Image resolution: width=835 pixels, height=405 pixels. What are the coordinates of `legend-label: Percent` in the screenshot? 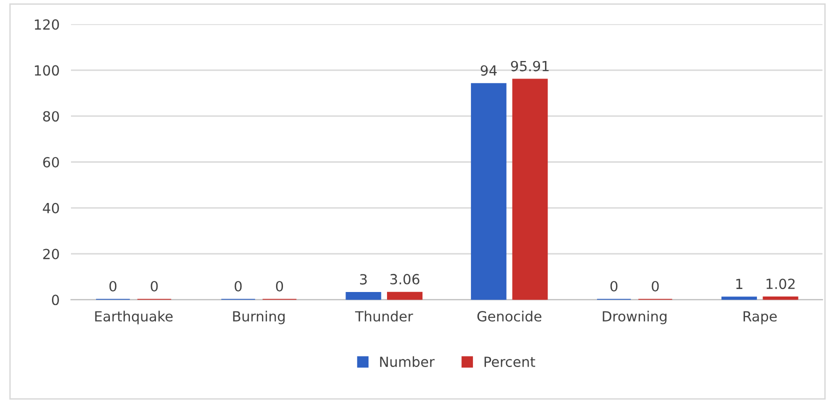 It's located at (510, 362).